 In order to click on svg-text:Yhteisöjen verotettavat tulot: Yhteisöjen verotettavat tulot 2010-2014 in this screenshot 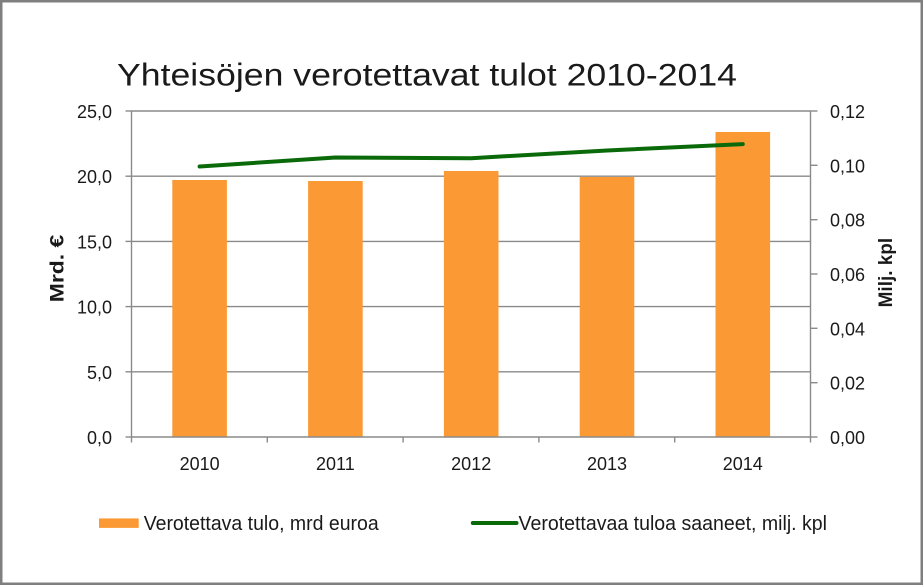, I will do `click(427, 75)`.